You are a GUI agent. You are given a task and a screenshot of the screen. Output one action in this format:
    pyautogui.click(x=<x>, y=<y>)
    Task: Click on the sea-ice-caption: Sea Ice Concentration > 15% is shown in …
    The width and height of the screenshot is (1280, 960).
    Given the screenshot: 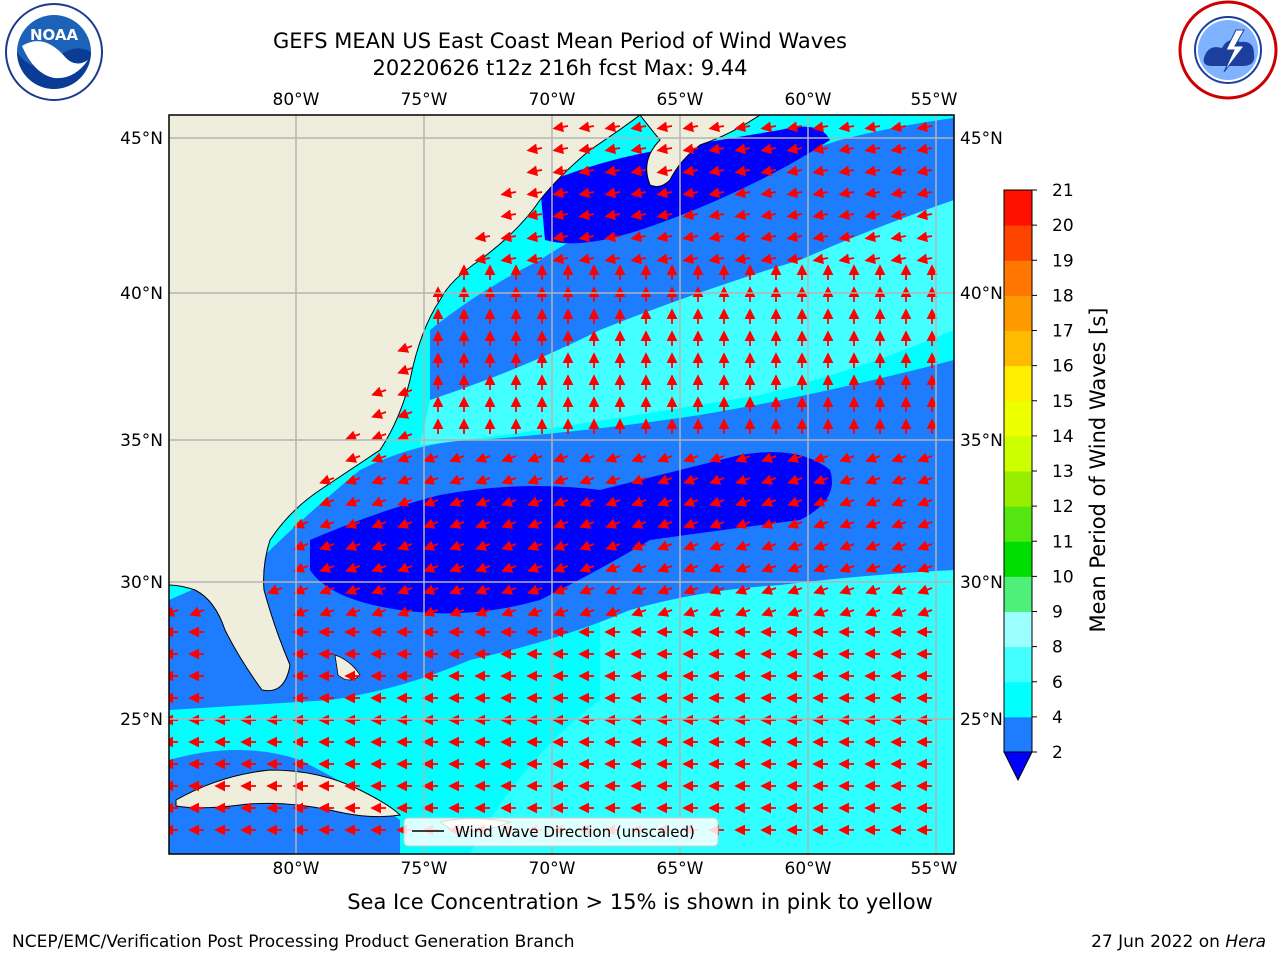 What is the action you would take?
    pyautogui.click(x=640, y=902)
    